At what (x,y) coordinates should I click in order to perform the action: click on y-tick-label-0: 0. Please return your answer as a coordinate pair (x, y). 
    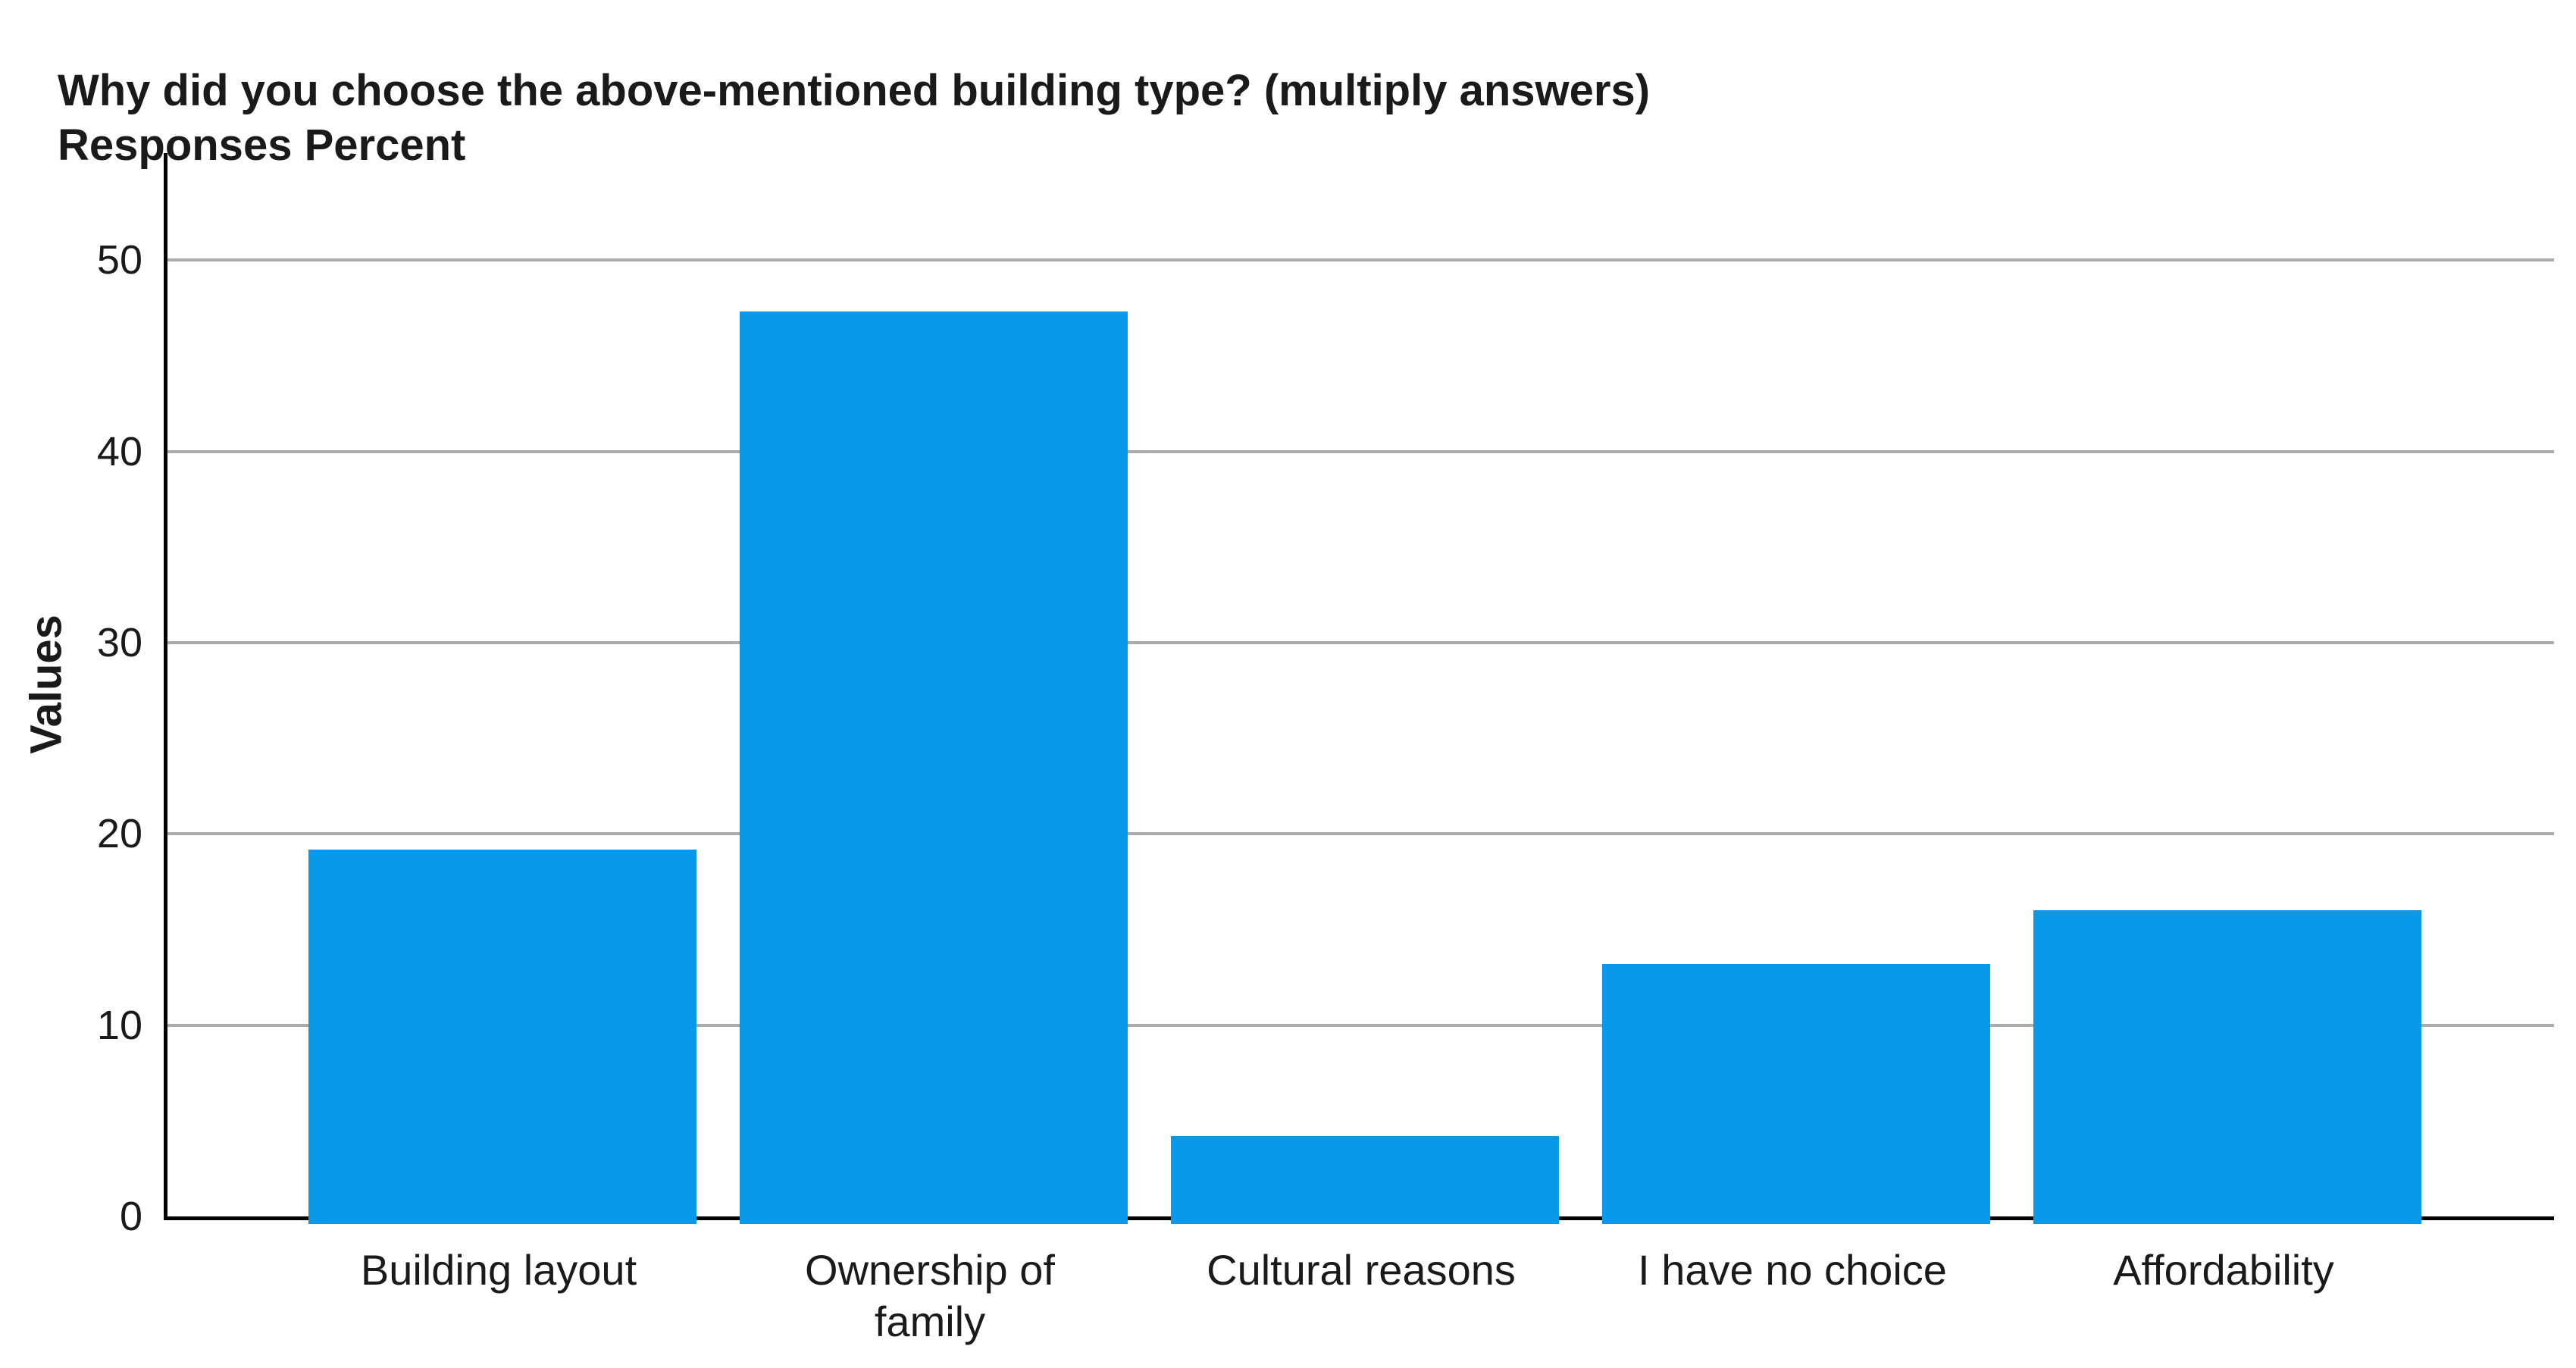
    Looking at the image, I should click on (131, 1216).